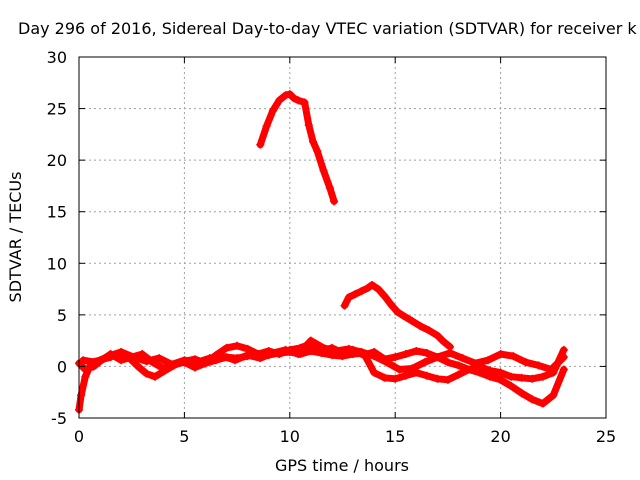 This screenshot has width=640, height=480. What do you see at coordinates (395, 436) in the screenshot?
I see `x-tick-label: 15` at bounding box center [395, 436].